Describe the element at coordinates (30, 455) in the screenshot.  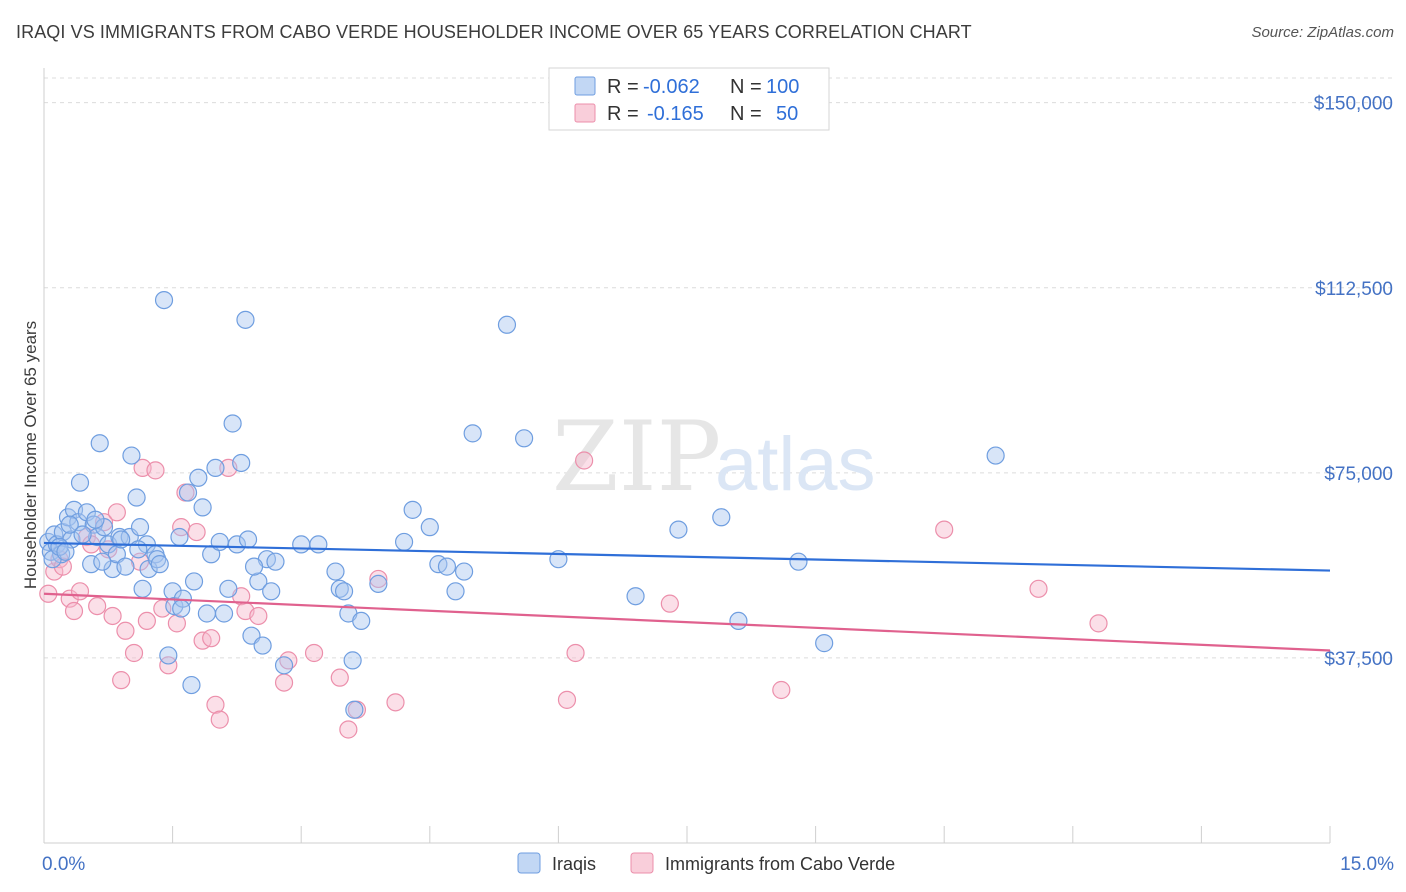
I see `y-axis-title: Householder Income Over 65 years` at that location.